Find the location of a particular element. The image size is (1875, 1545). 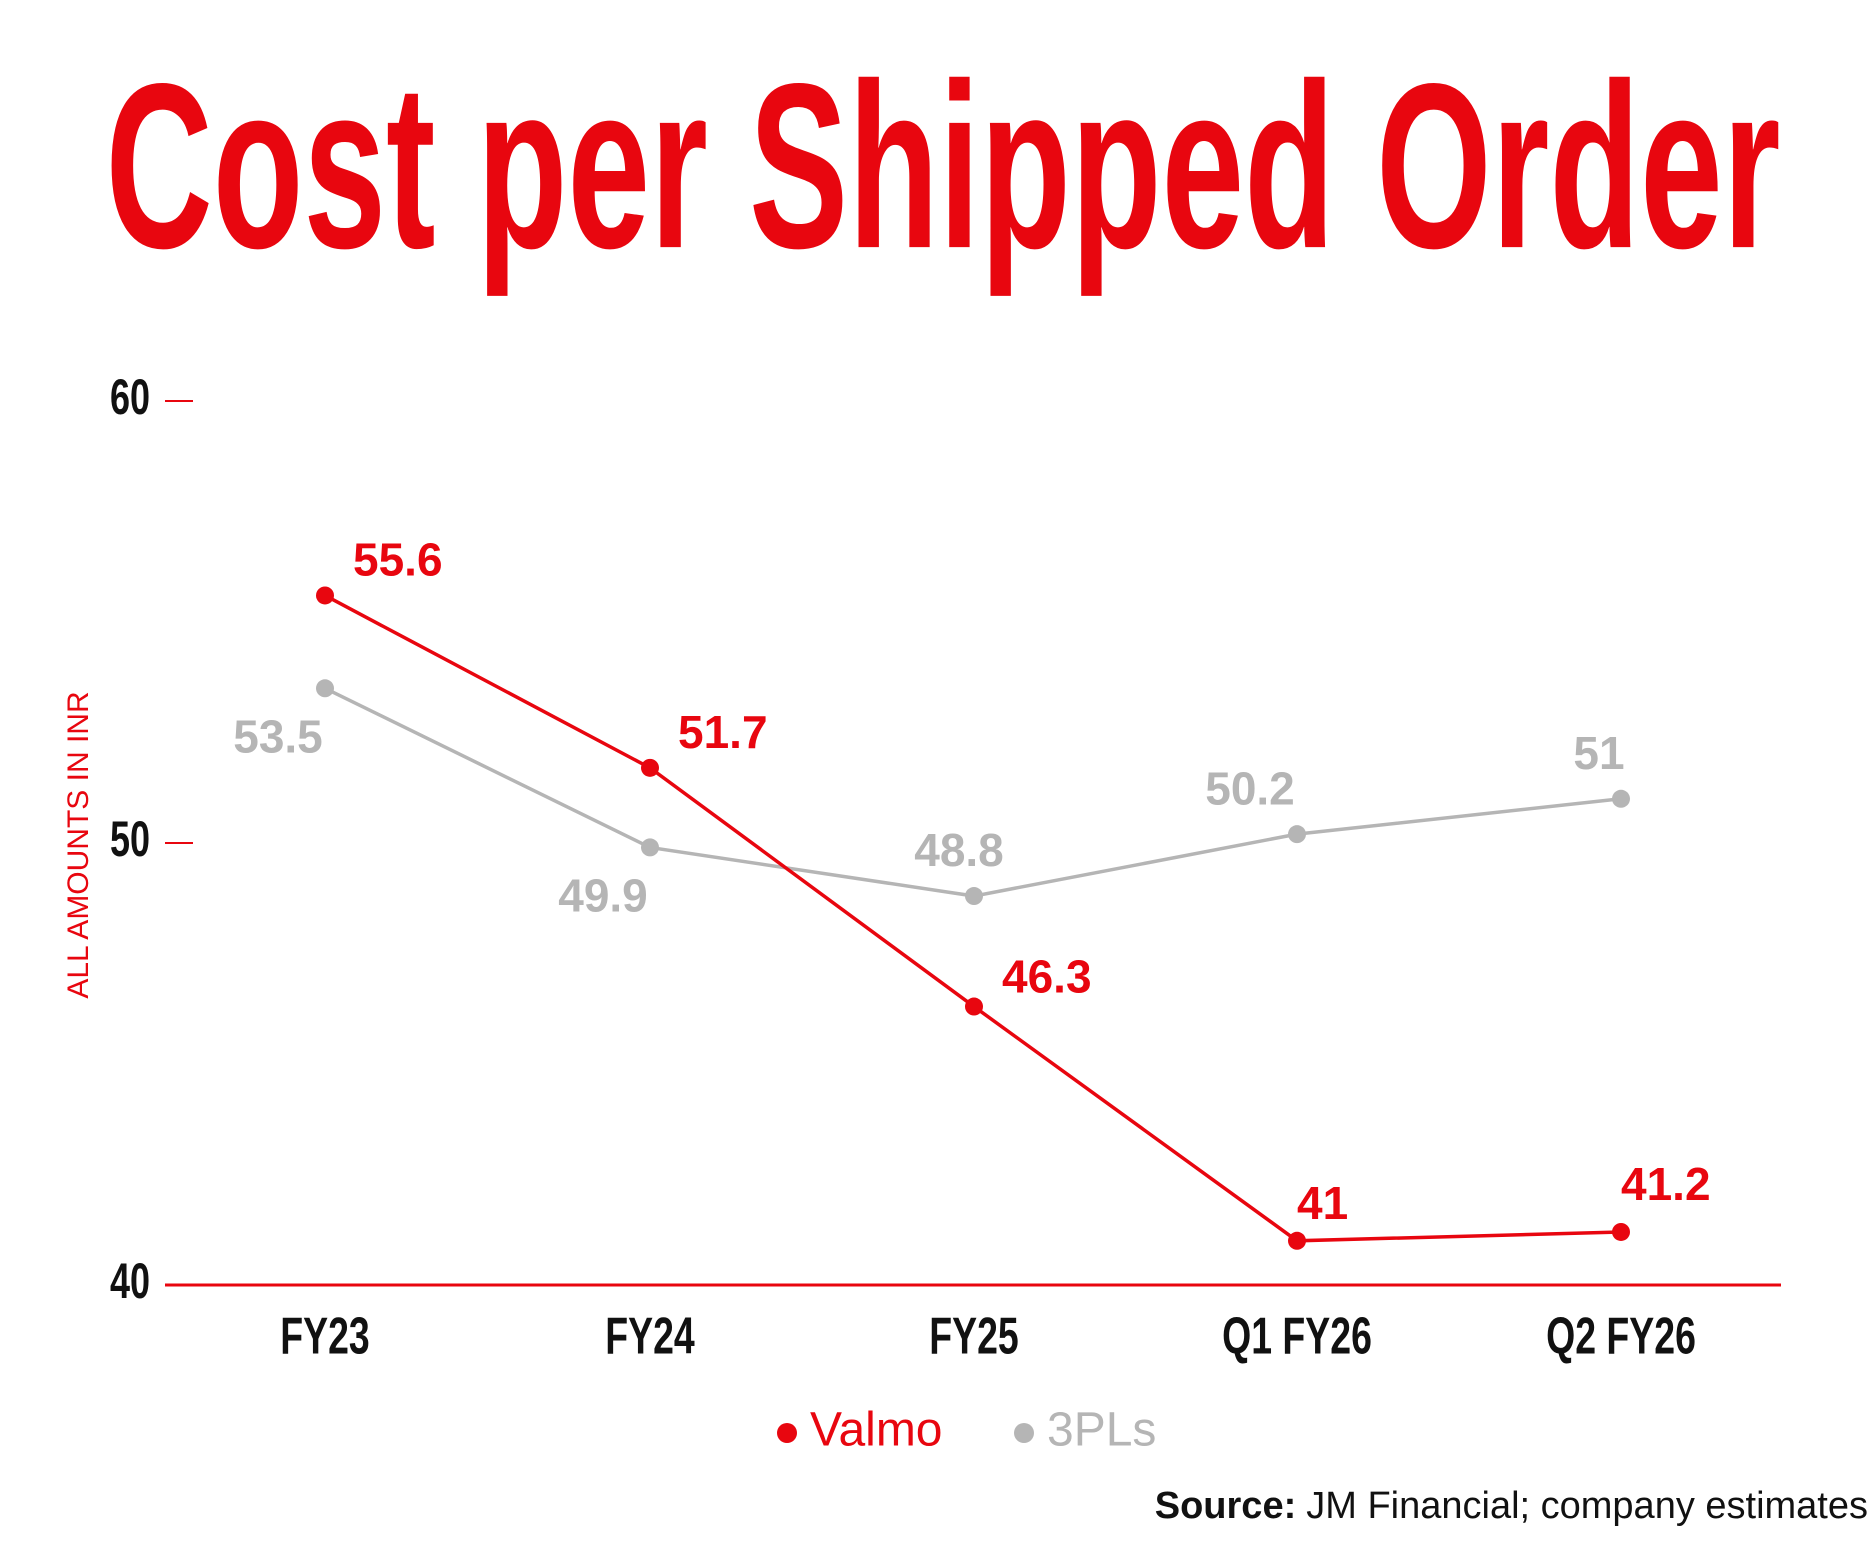

x-tick-label: Q2 FY26 is located at coordinates (1621, 1336).